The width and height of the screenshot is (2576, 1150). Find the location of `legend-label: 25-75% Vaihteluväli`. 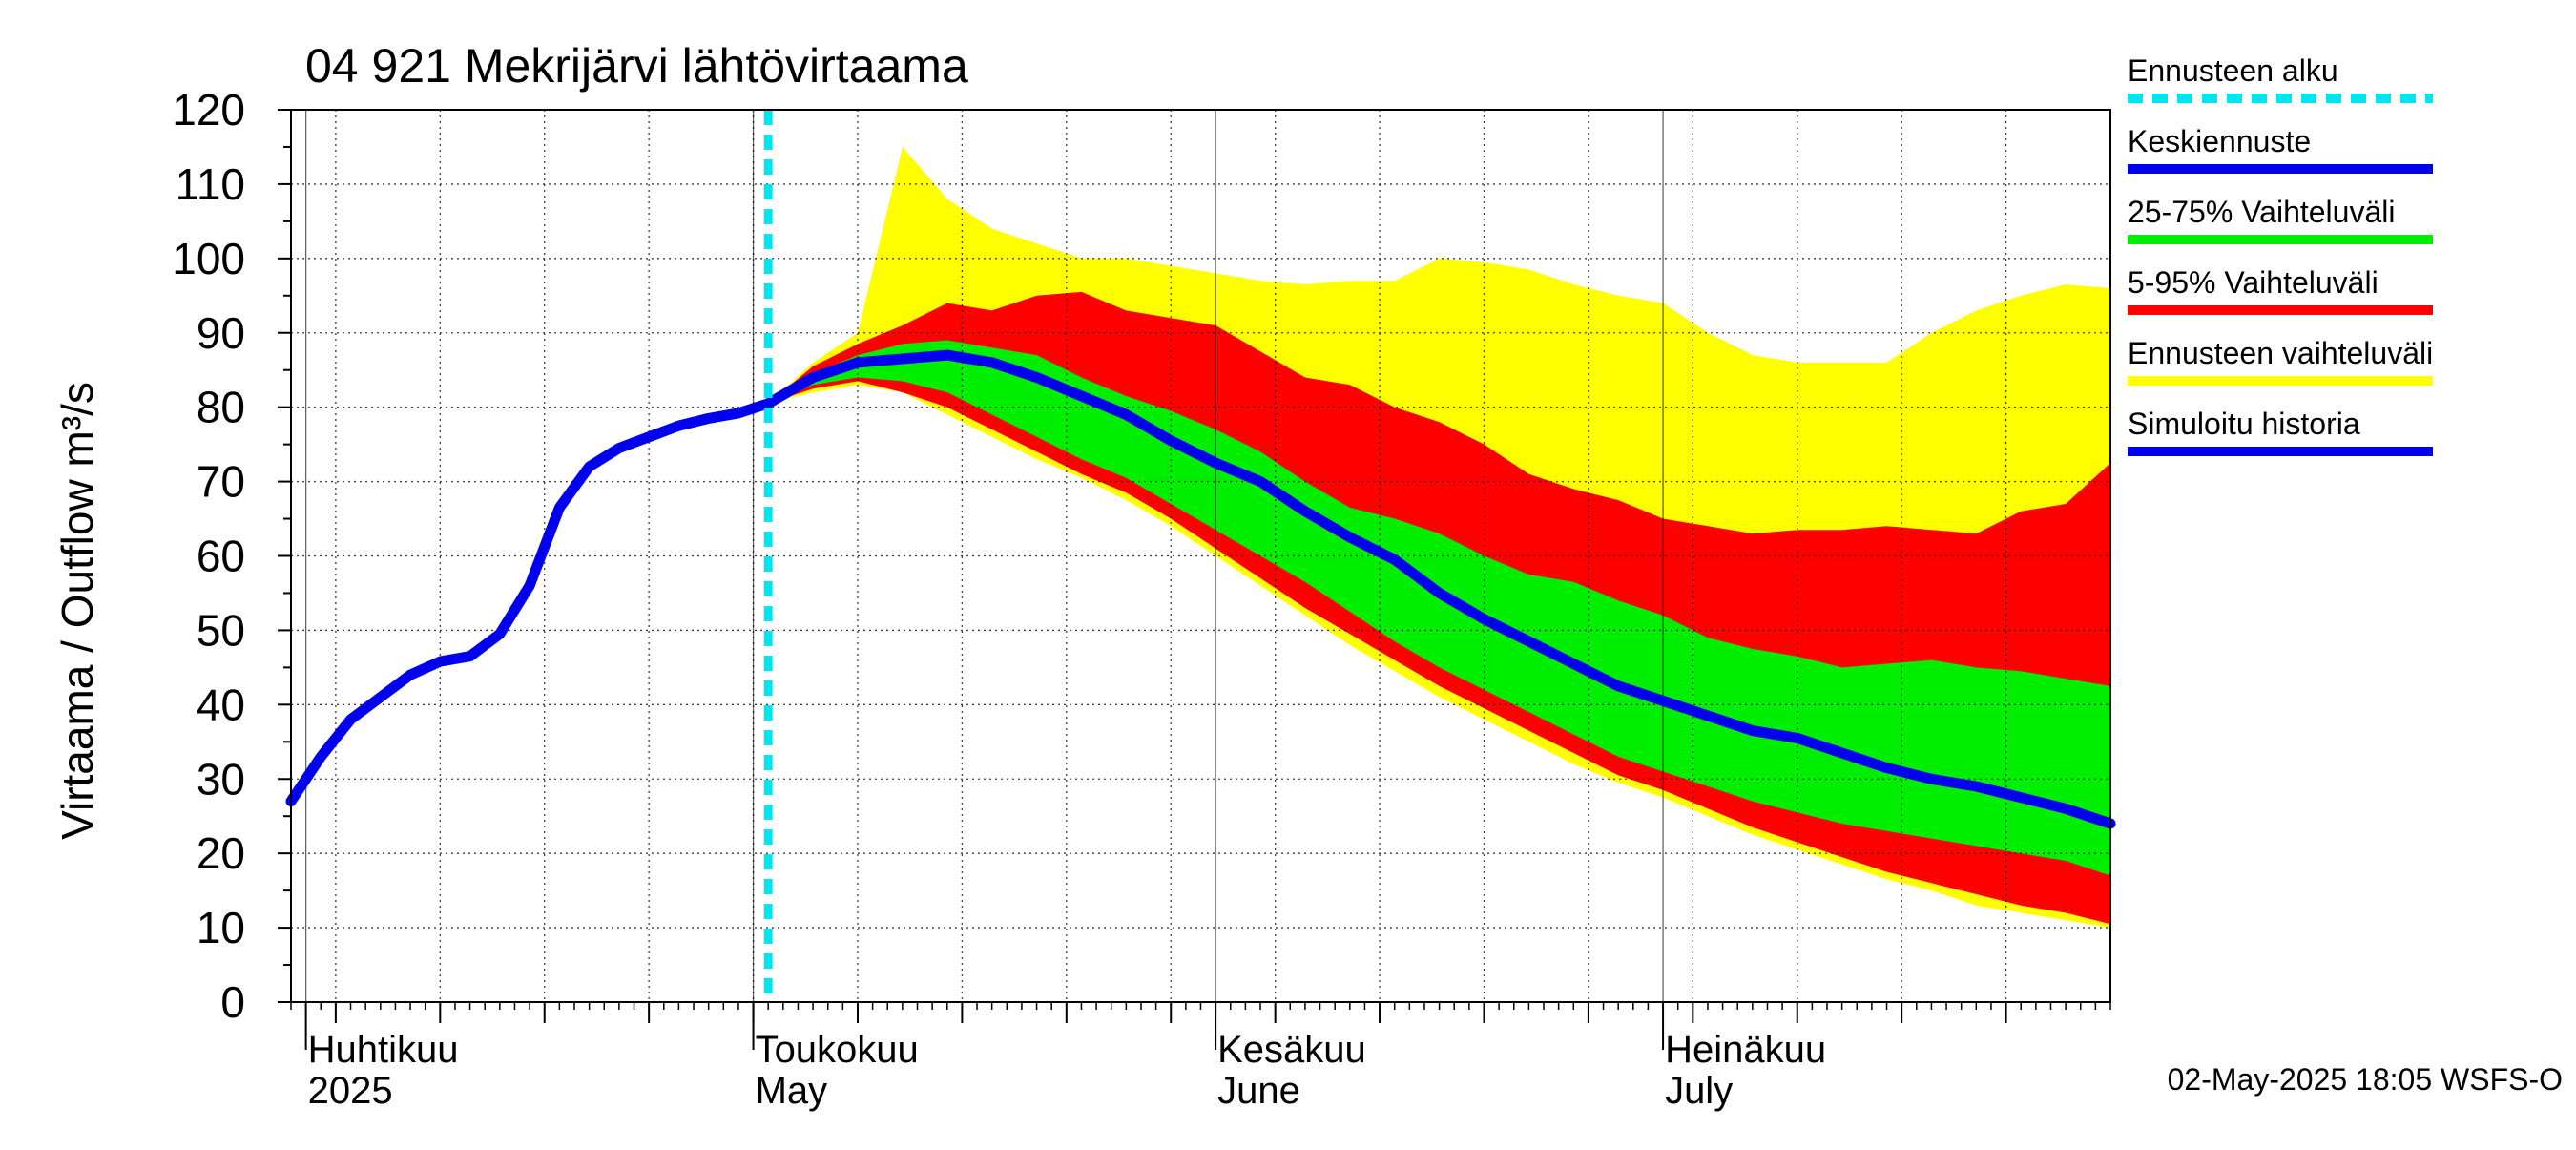

legend-label: 25-75% Vaihteluväli is located at coordinates (2261, 212).